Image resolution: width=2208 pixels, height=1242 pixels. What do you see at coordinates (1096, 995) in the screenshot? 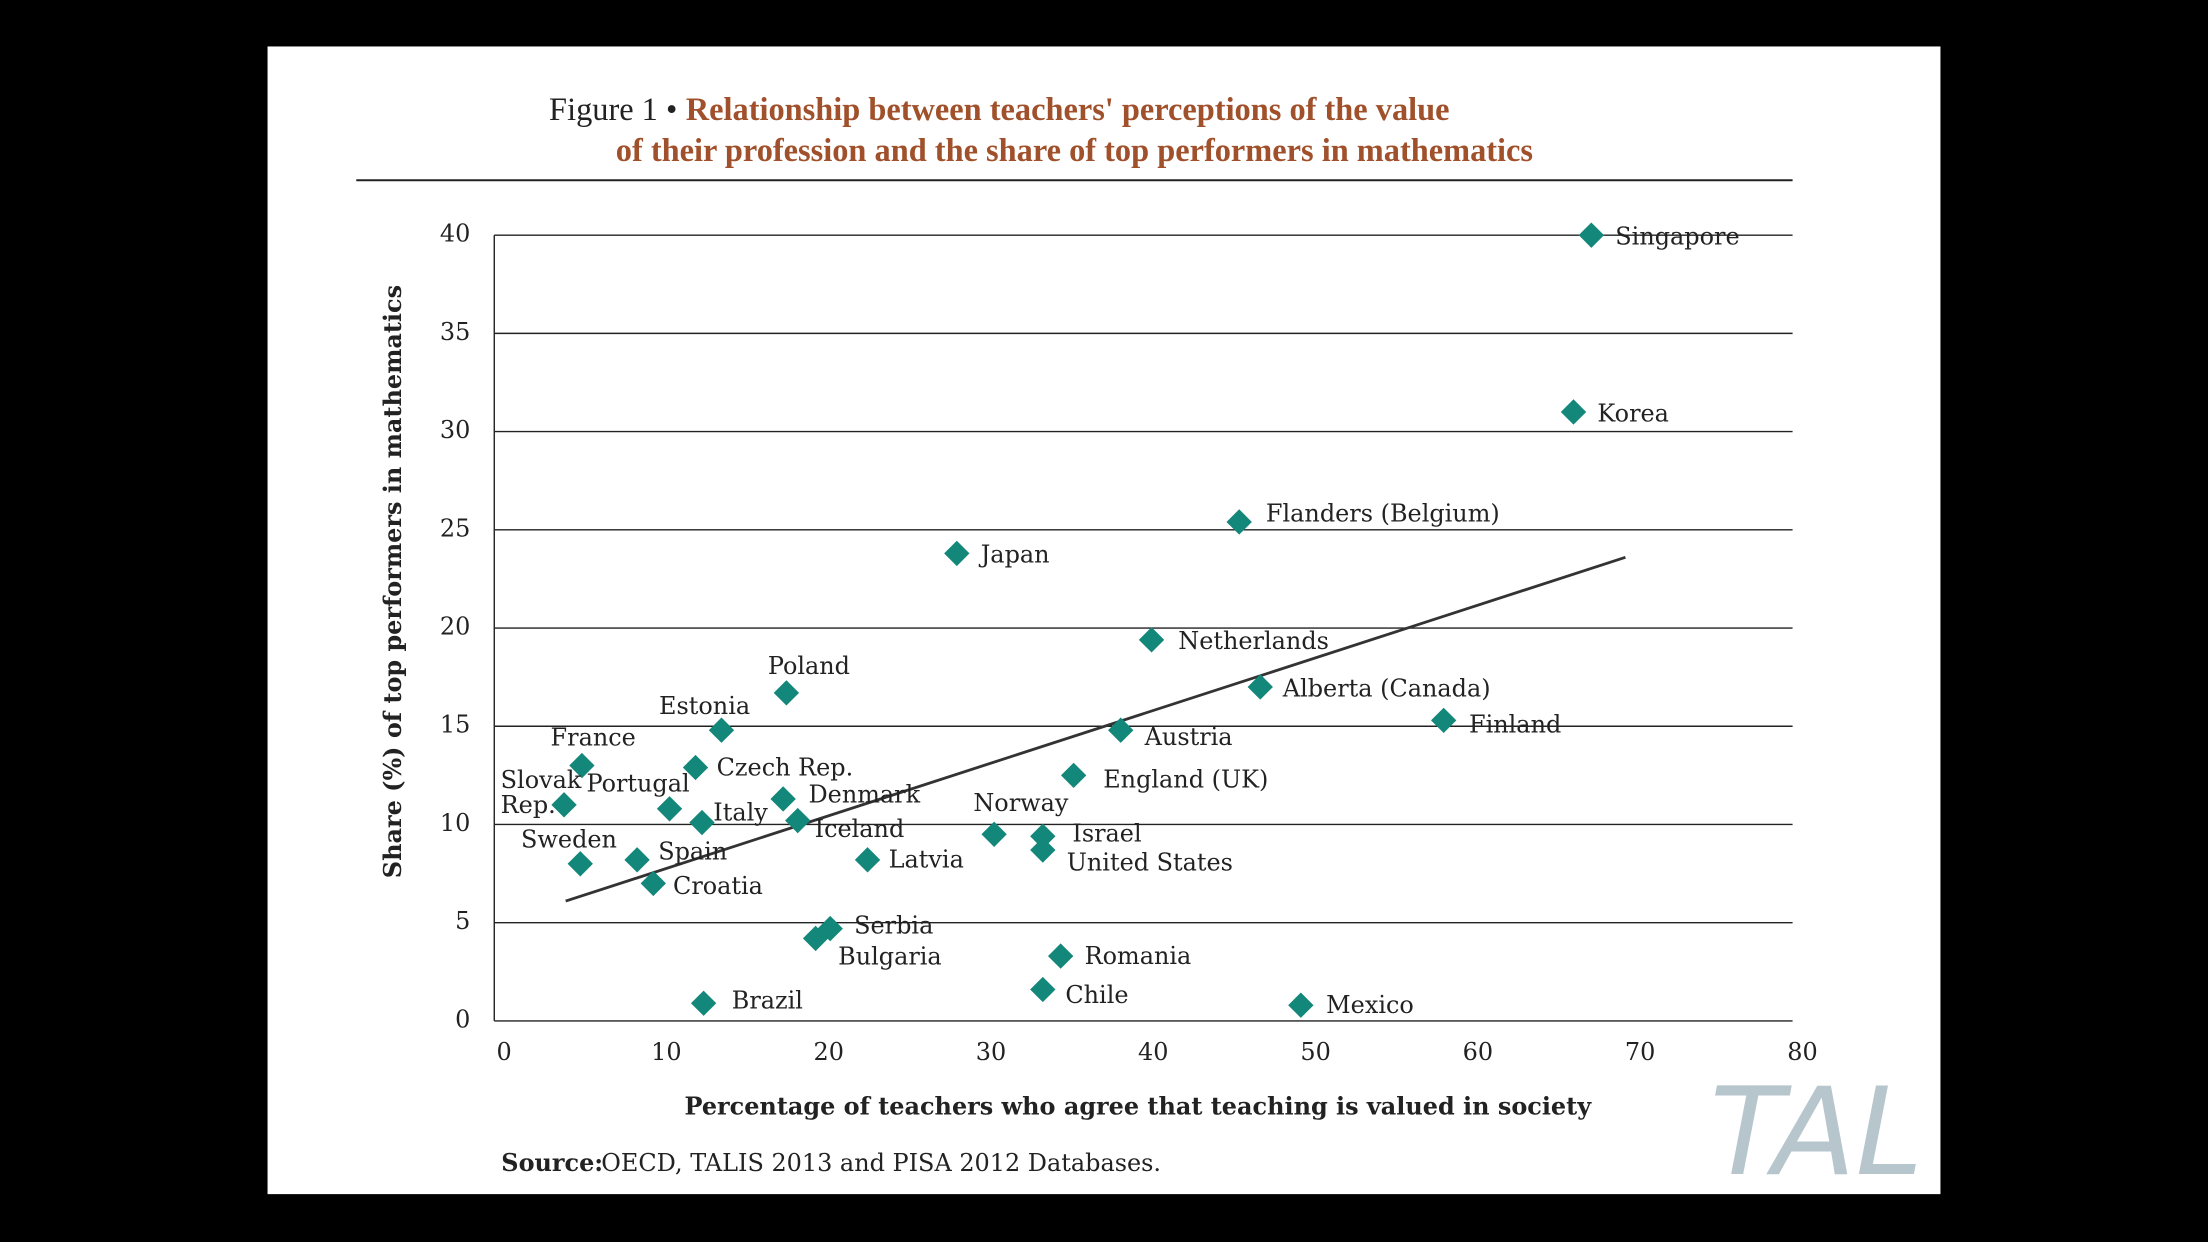
I see `point-label: Chile` at bounding box center [1096, 995].